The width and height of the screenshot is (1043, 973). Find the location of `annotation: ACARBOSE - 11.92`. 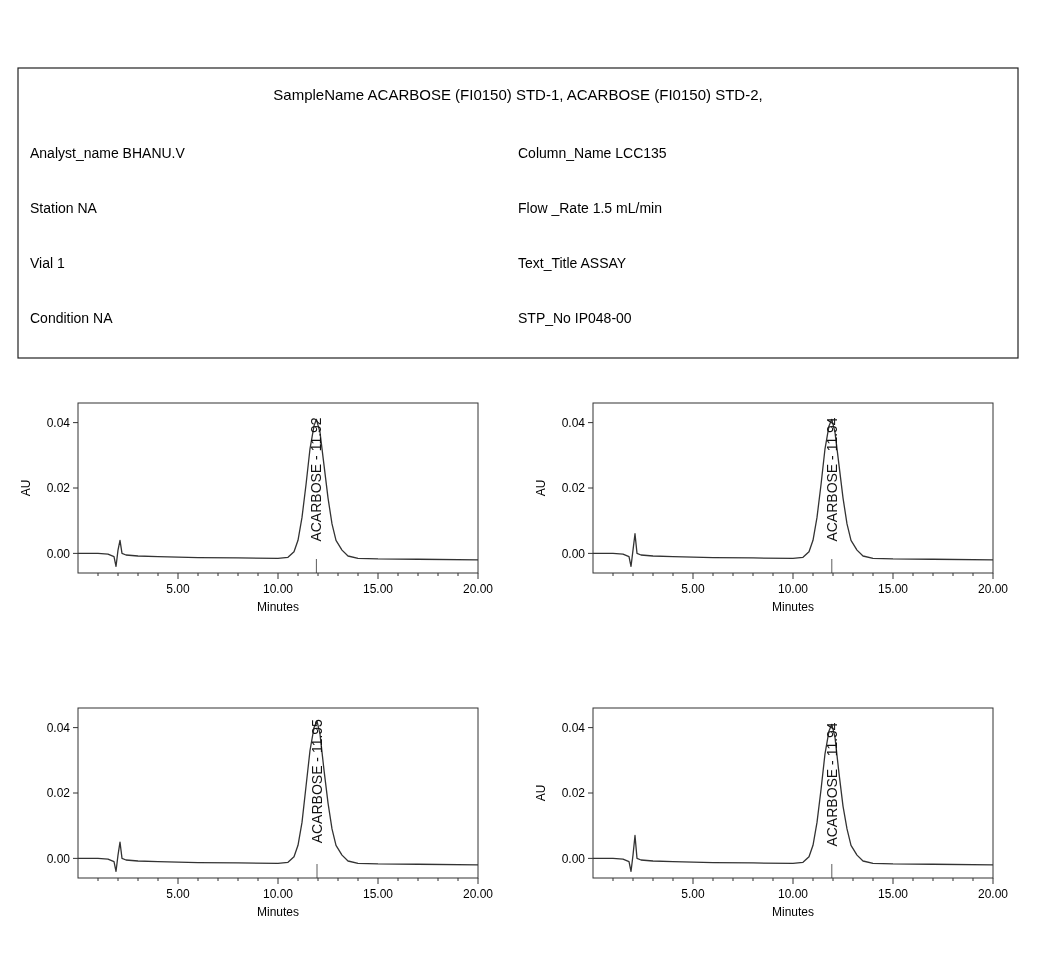

annotation: ACARBOSE - 11.92 is located at coordinates (316, 479).